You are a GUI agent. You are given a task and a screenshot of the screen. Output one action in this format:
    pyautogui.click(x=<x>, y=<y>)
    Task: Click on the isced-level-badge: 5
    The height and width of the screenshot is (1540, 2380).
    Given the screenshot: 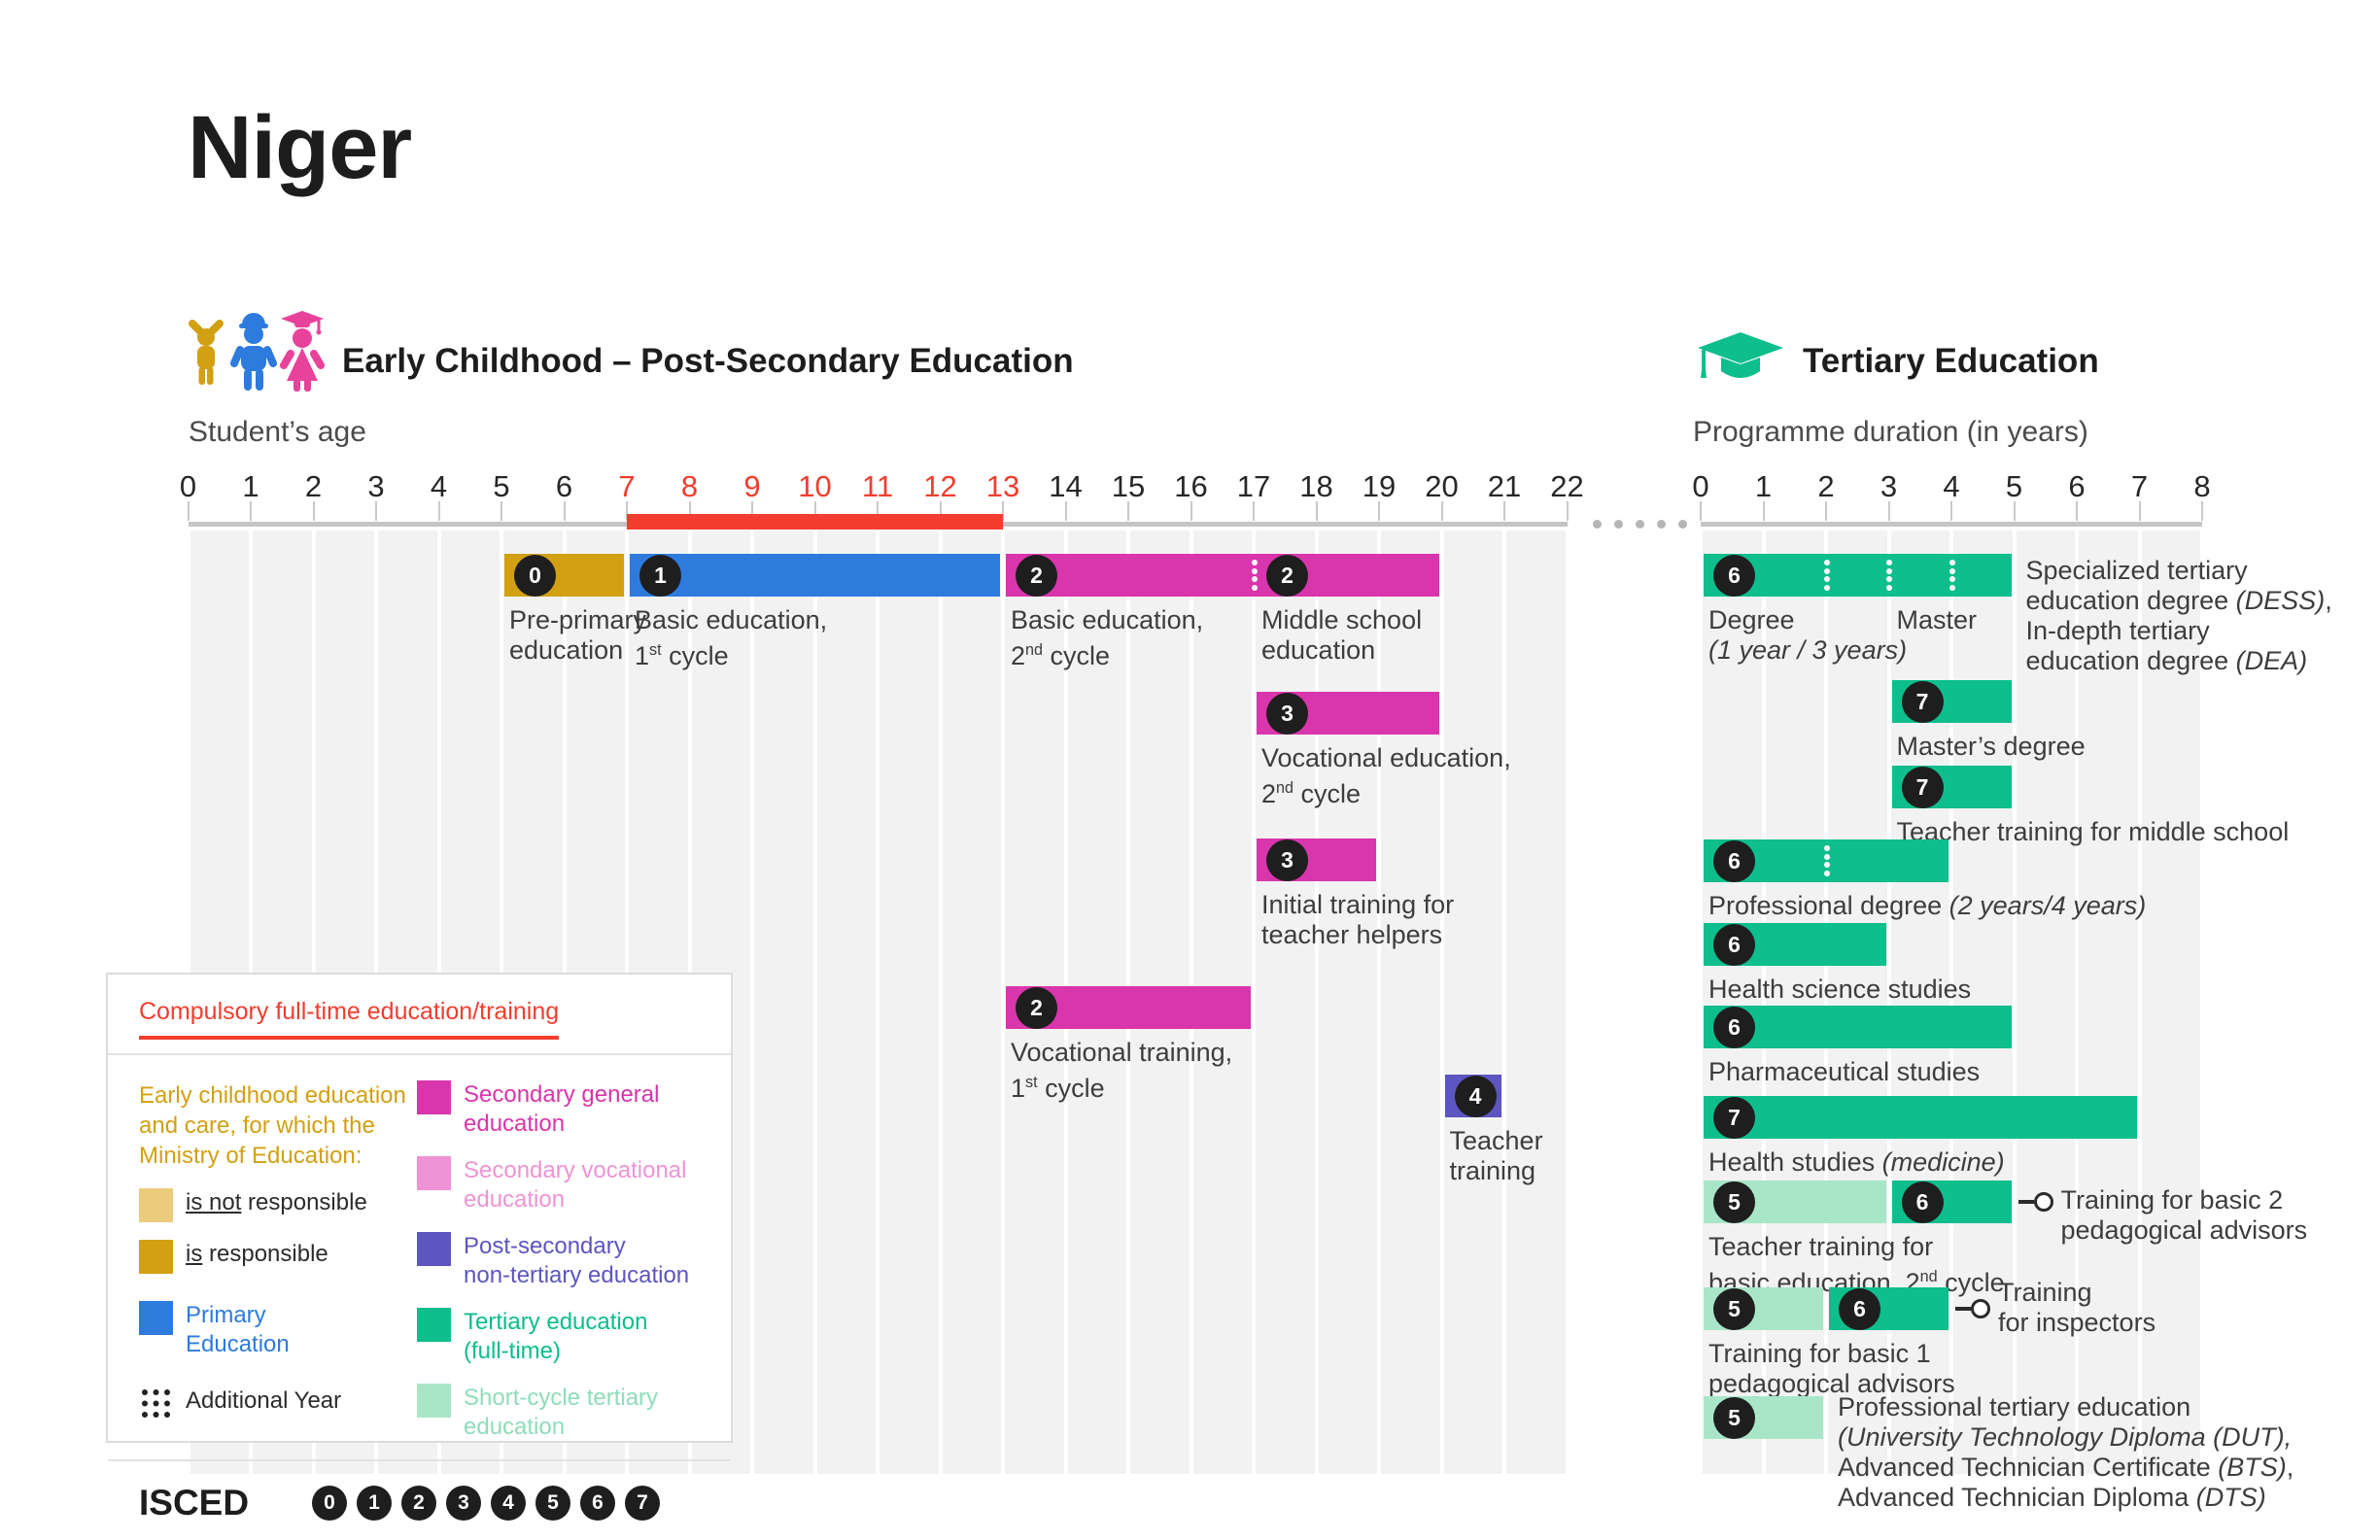 What is the action you would take?
    pyautogui.click(x=1734, y=1309)
    